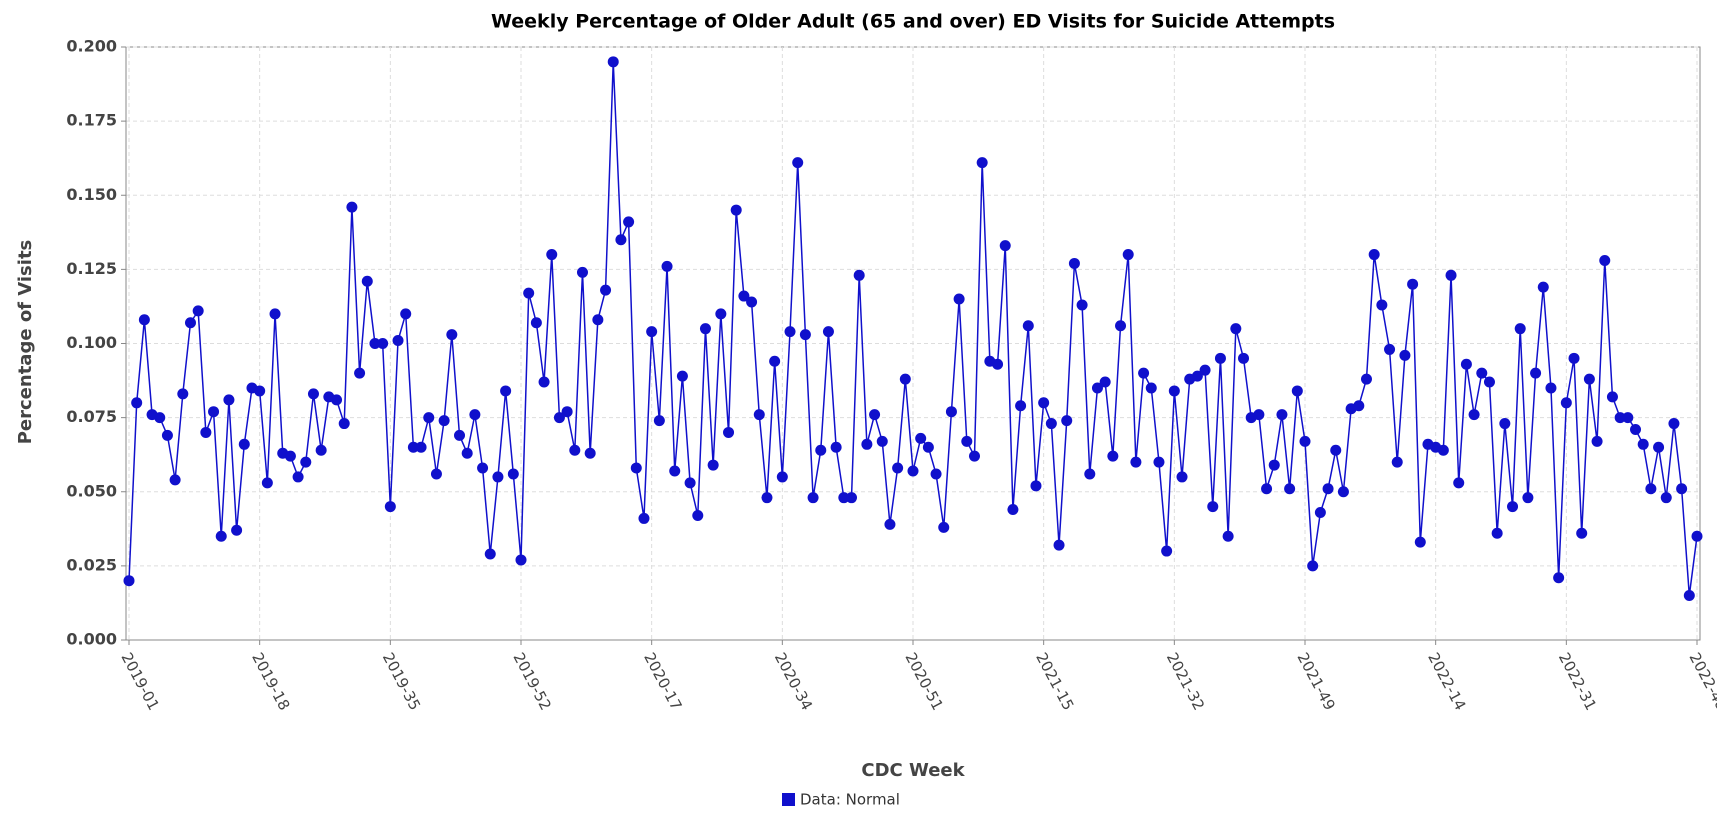  Describe the element at coordinates (91, 416) in the screenshot. I see `y-tick-label: 0.075` at that location.